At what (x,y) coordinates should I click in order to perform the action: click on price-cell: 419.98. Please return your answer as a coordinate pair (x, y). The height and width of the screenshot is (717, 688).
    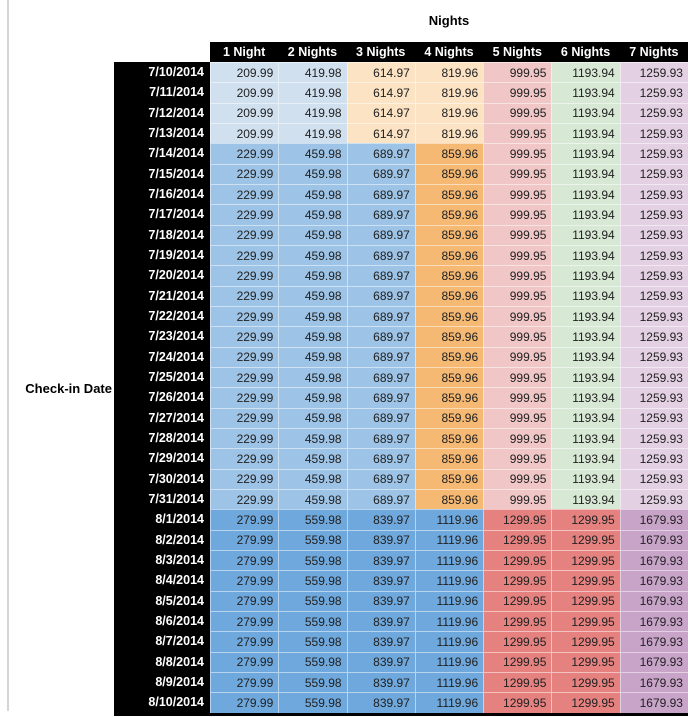
    Looking at the image, I should click on (312, 92).